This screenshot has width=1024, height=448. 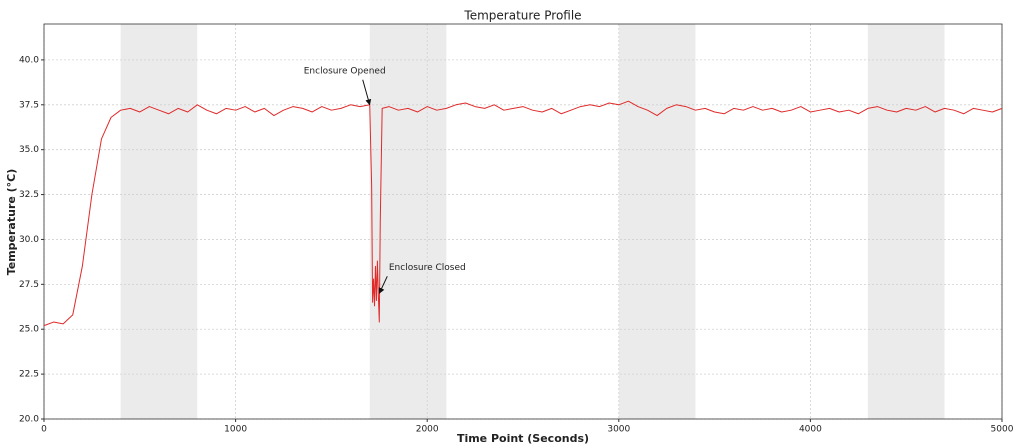 I want to click on y-tick-label: 32.5, so click(x=29, y=195).